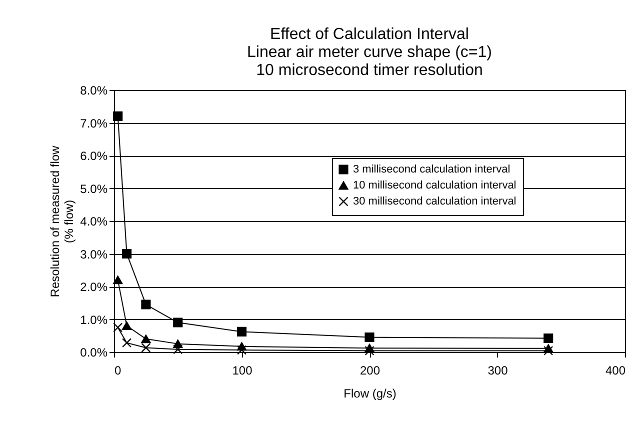  I want to click on y-tick-label: 0.0%, so click(94, 353).